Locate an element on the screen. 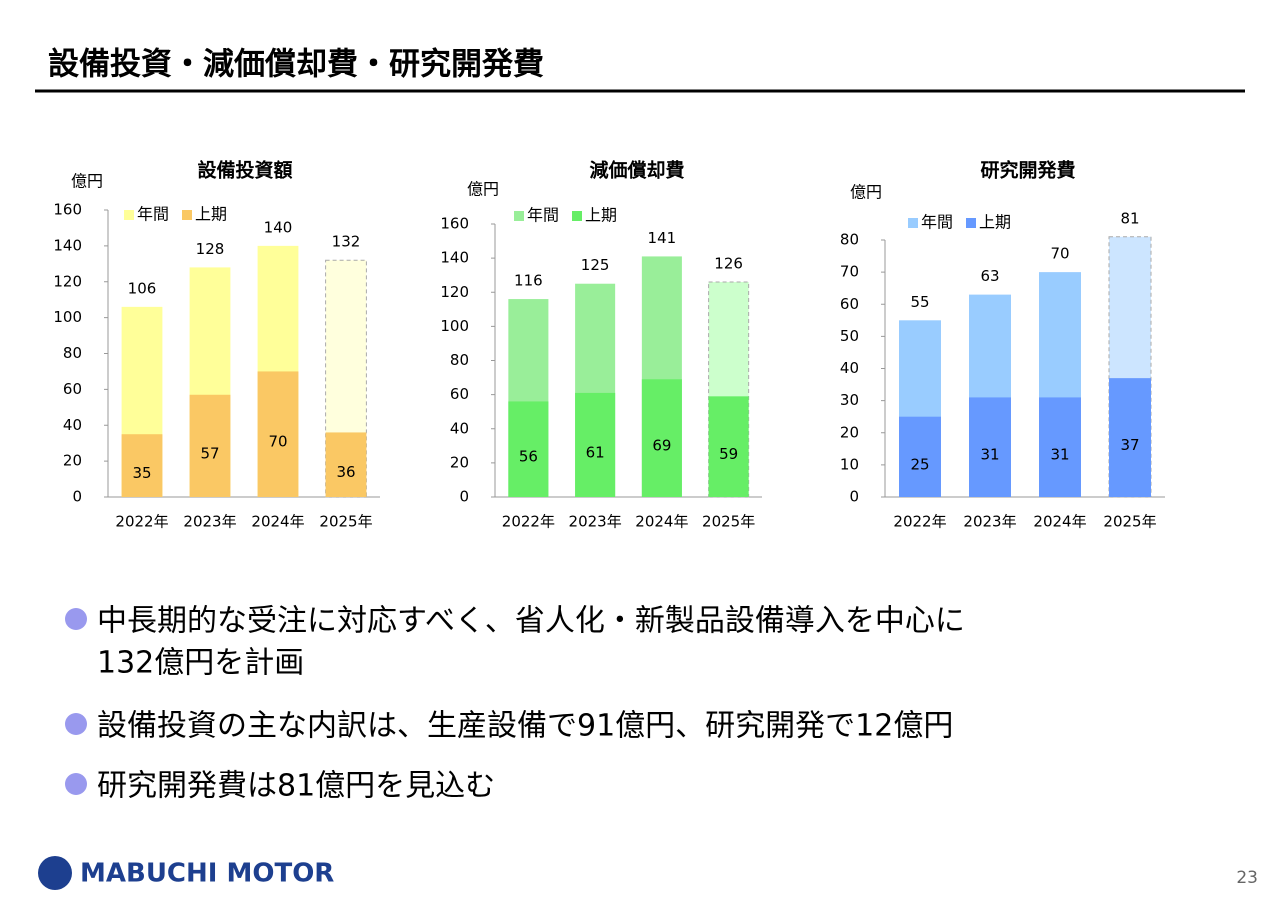 Image resolution: width=1280 pixels, height=905 pixels. data-label: 128 is located at coordinates (210, 249).